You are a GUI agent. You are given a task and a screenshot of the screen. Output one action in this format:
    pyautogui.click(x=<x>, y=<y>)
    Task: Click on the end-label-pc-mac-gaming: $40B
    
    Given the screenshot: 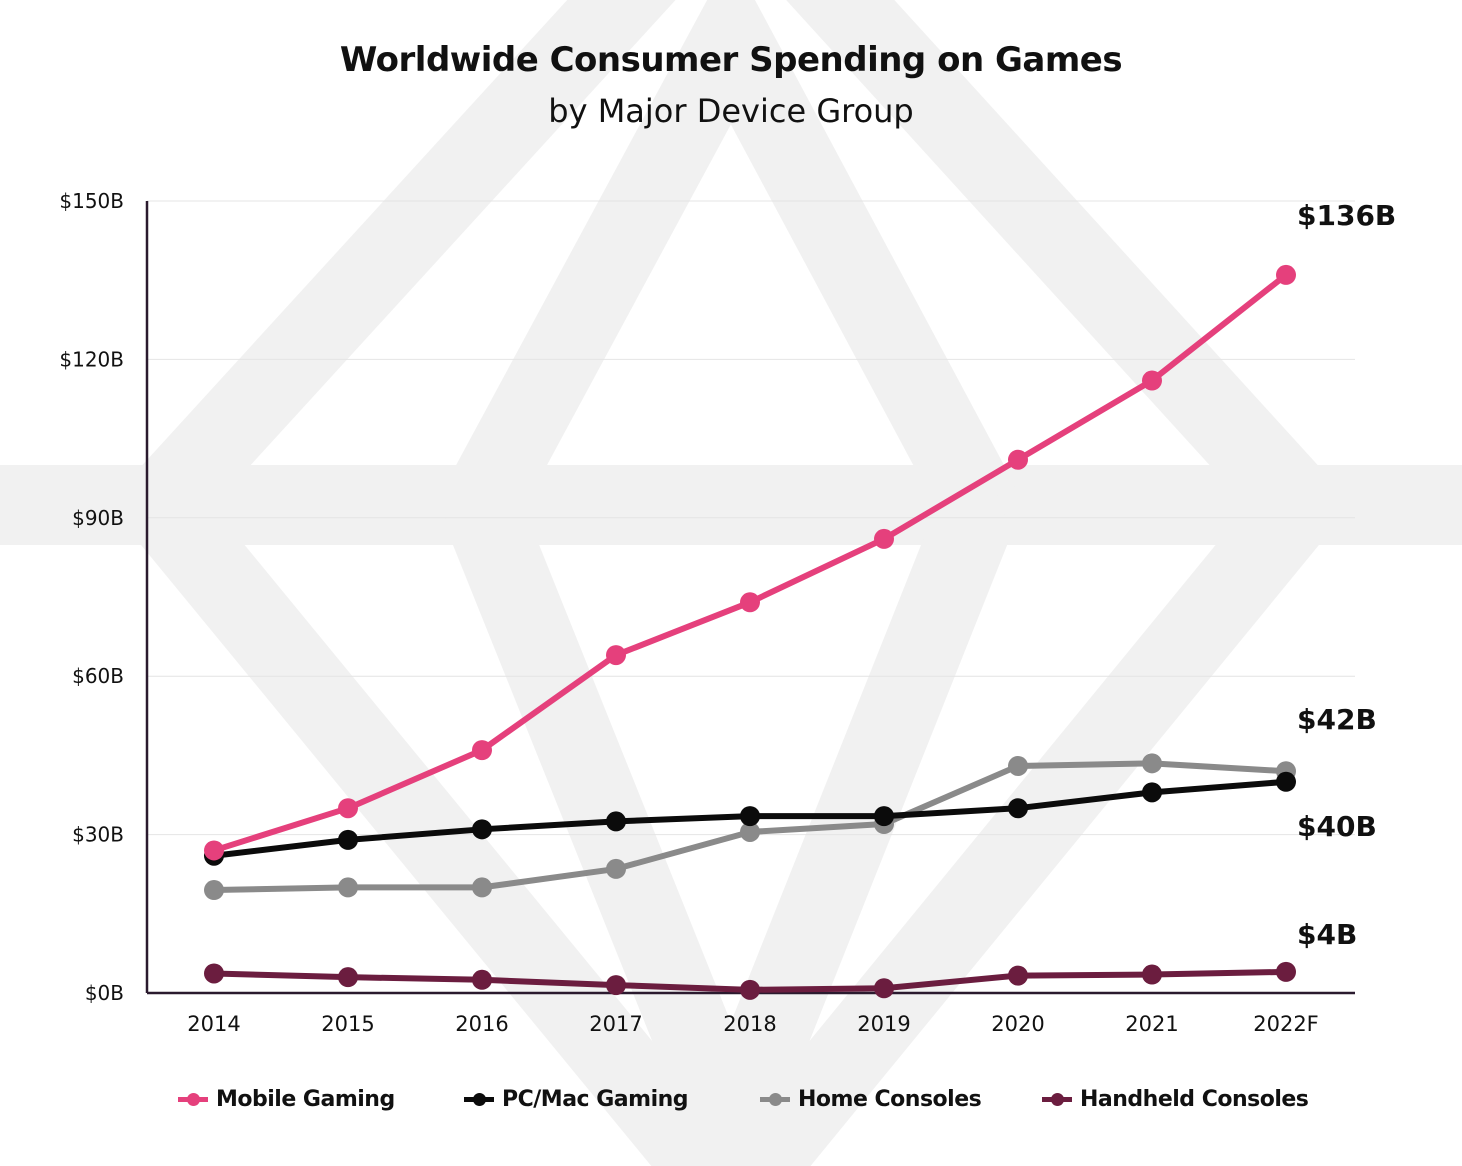 What is the action you would take?
    pyautogui.click(x=1337, y=826)
    